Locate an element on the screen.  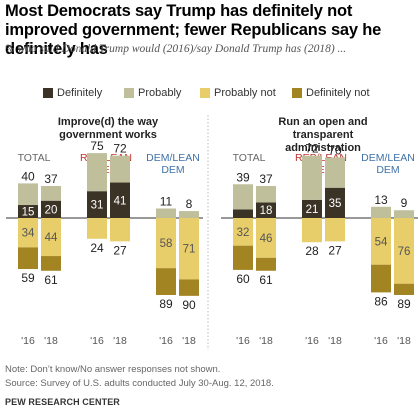
total-label-positive: 75 is located at coordinates (97, 146).